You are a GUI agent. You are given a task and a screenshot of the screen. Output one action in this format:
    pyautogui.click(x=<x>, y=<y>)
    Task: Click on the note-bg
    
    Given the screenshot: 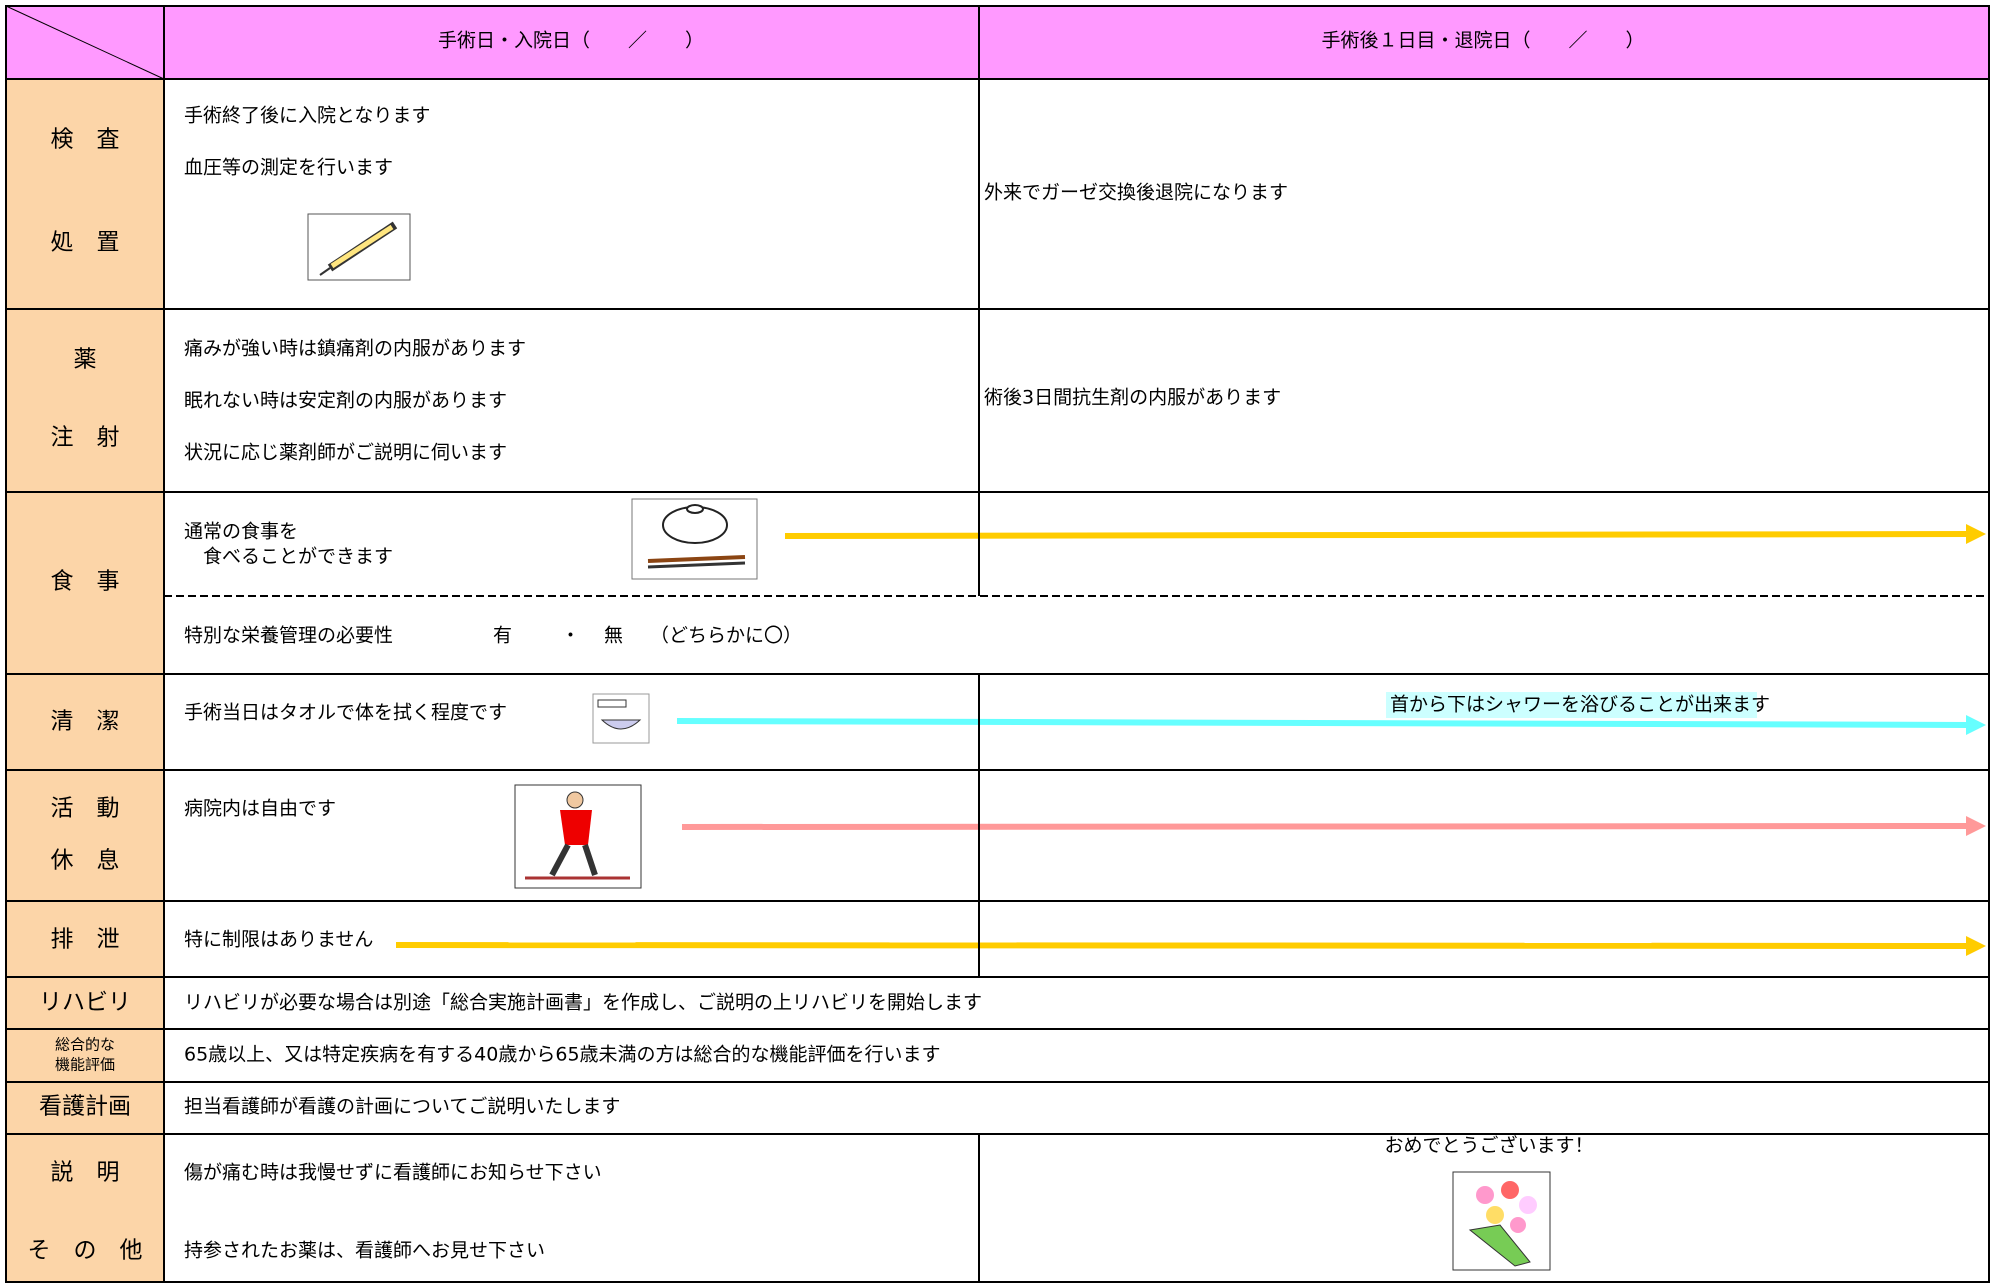 What is the action you would take?
    pyautogui.click(x=1571, y=705)
    